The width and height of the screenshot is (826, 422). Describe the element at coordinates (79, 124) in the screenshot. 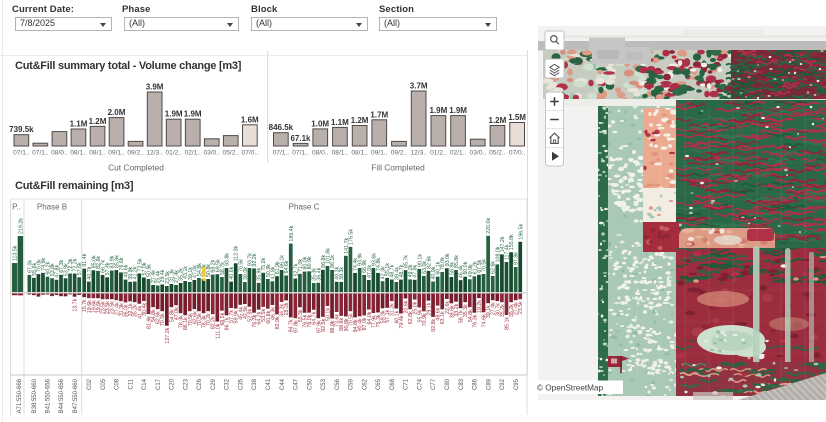

I see `svg-text: 1.1M` at that location.